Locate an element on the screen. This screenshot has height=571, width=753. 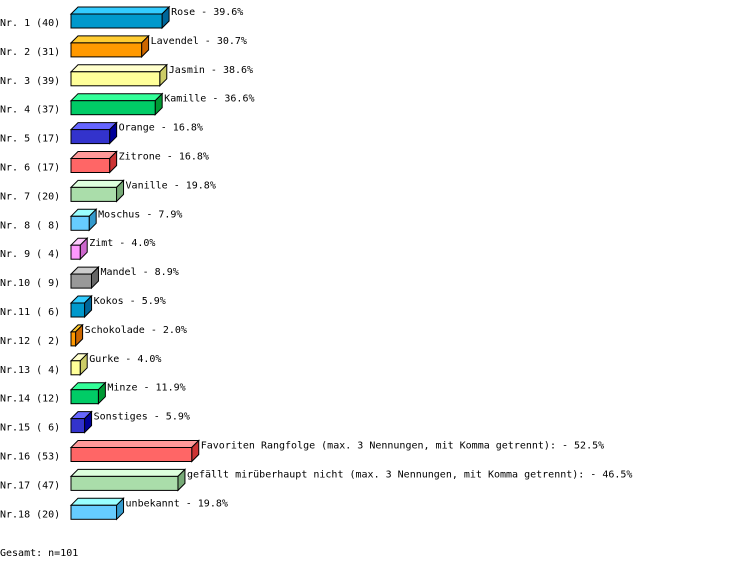
row-label: Nr. 8 ( 8) is located at coordinates (30, 225).